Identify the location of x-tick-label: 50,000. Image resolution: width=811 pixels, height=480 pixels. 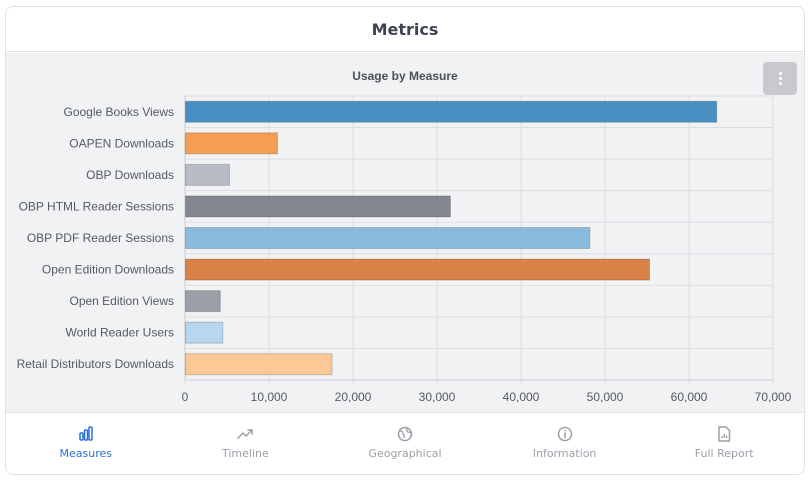
(605, 397).